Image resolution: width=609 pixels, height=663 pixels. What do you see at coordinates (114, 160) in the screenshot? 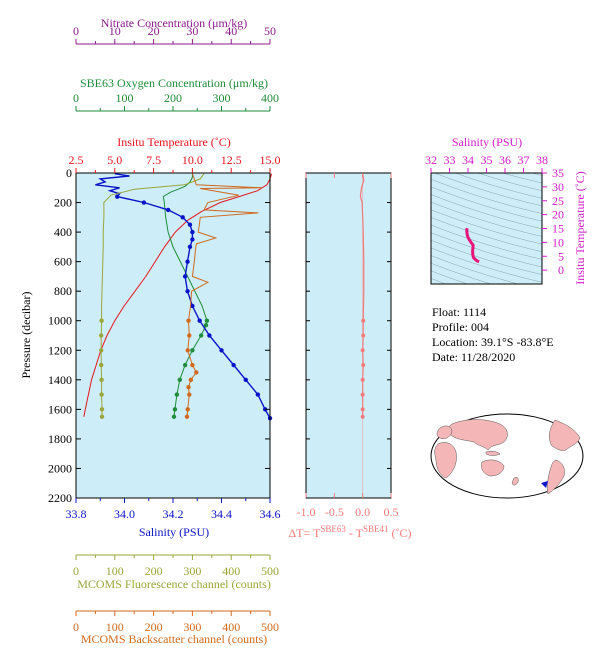
I see `temperature-tick-label: 5.0` at bounding box center [114, 160].